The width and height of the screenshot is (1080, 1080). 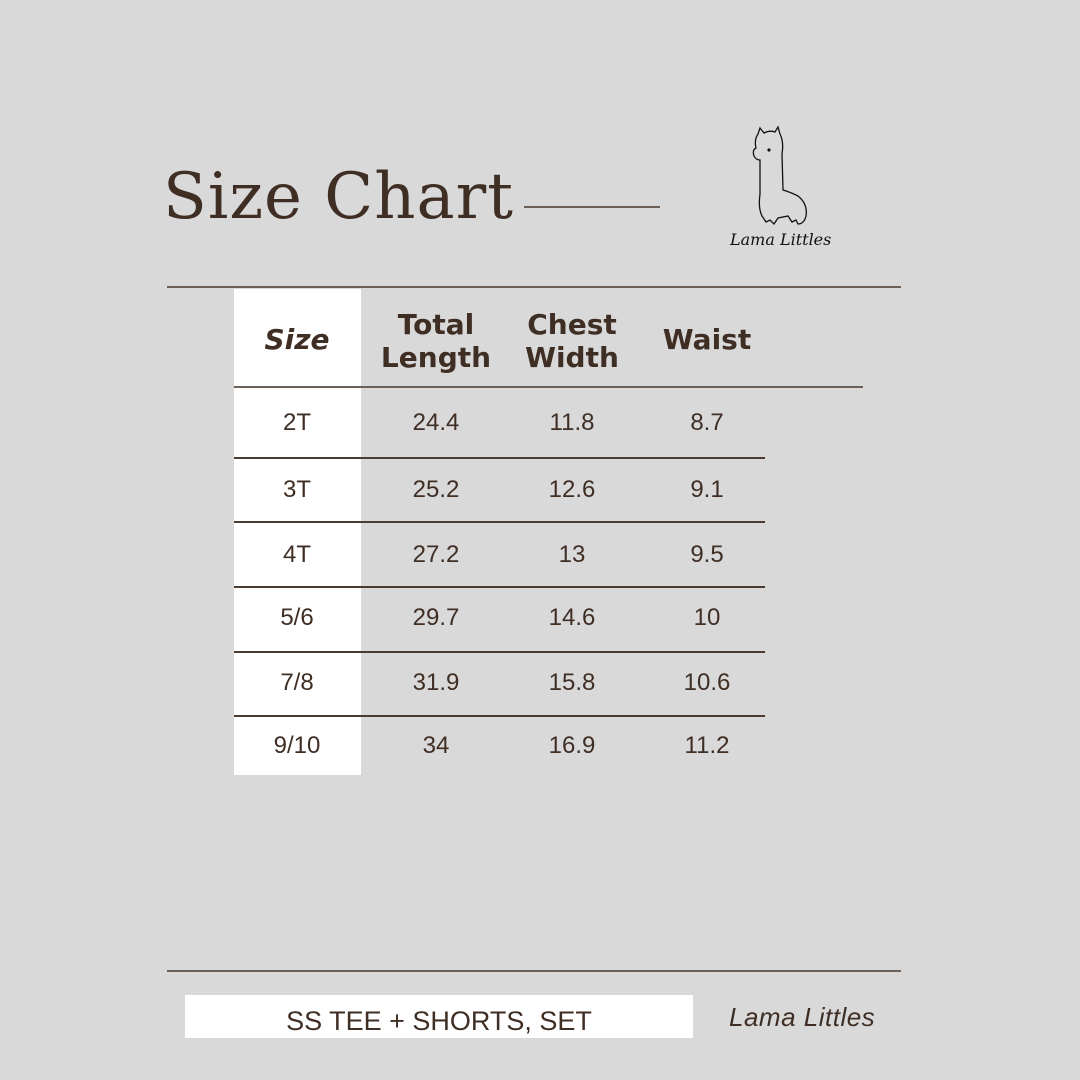 I want to click on table-cell: 9.1, so click(x=707, y=489).